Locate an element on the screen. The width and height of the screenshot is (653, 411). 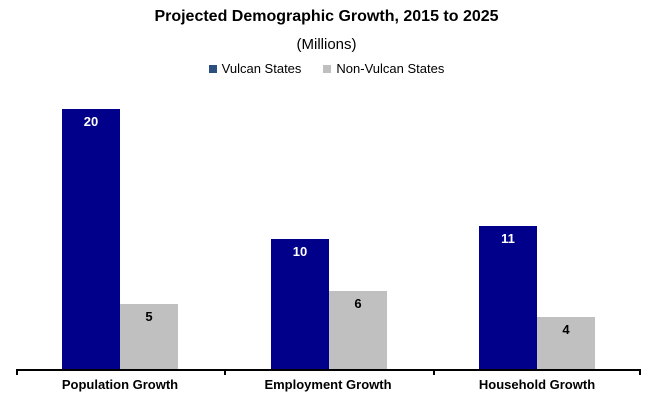
category-label-employment-growth: Employment Growth is located at coordinates (328, 384).